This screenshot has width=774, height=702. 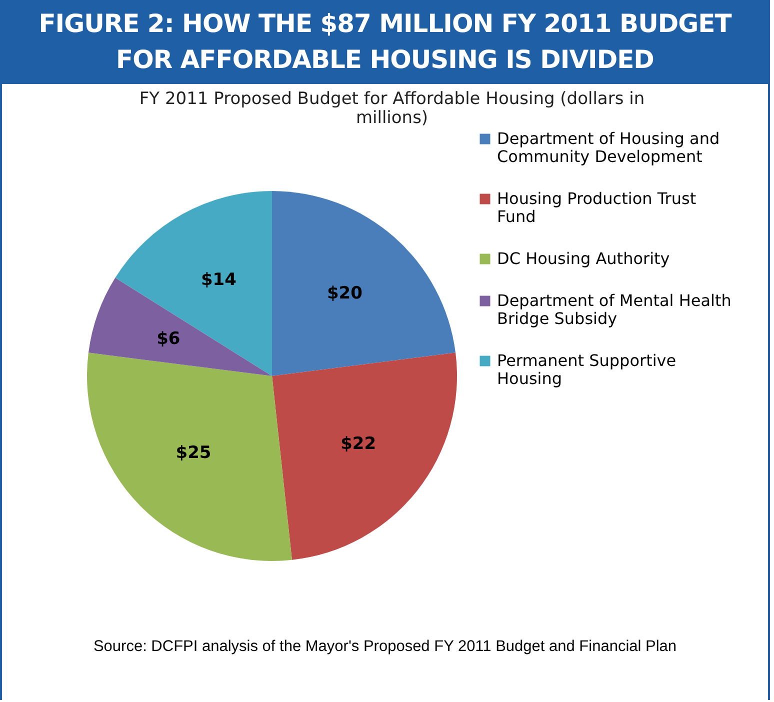 I want to click on legend-label: Permanent Supportive Housing, so click(x=586, y=369).